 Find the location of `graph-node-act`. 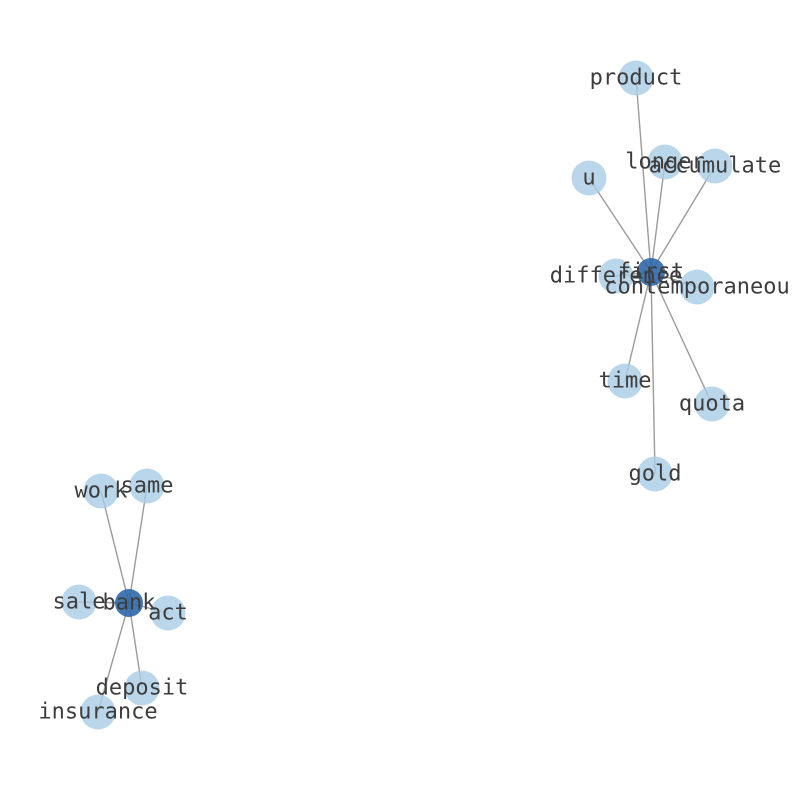

graph-node-act is located at coordinates (168, 613).